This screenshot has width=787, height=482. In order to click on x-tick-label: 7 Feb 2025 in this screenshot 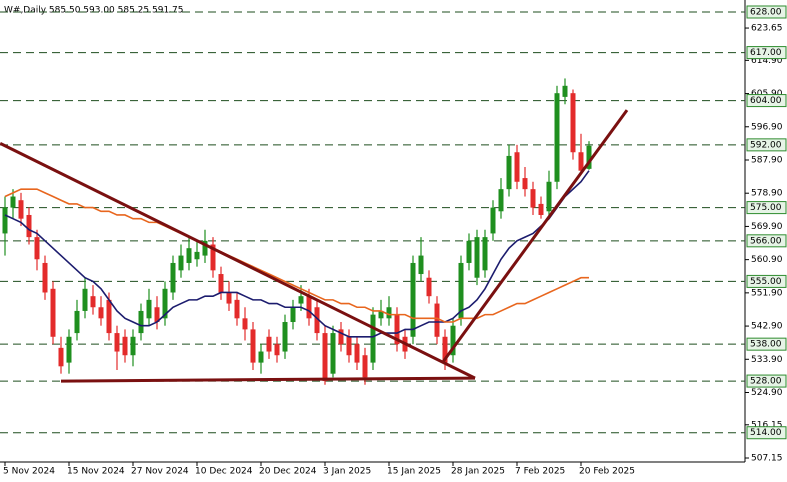, I will do `click(540, 472)`.